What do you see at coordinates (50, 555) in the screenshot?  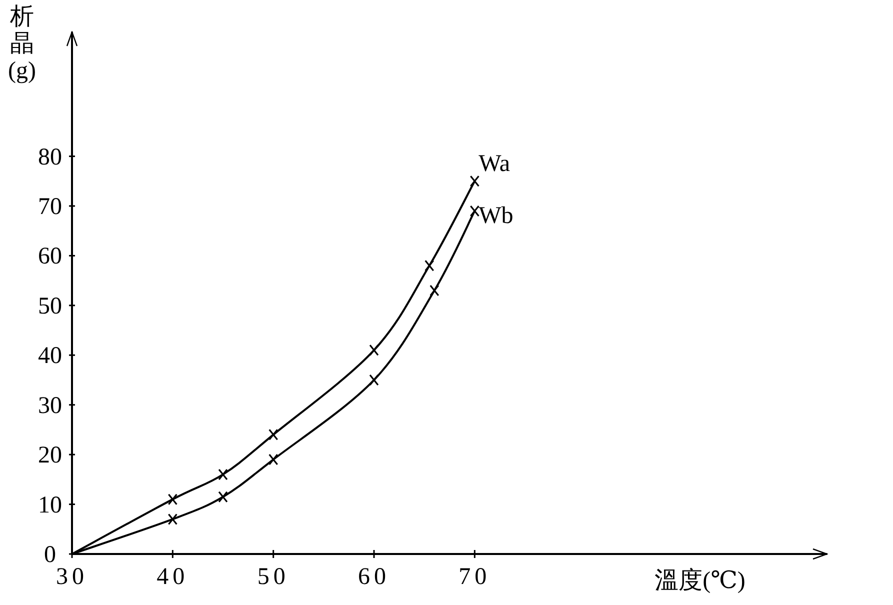 I see `y-tick-label: 0` at bounding box center [50, 555].